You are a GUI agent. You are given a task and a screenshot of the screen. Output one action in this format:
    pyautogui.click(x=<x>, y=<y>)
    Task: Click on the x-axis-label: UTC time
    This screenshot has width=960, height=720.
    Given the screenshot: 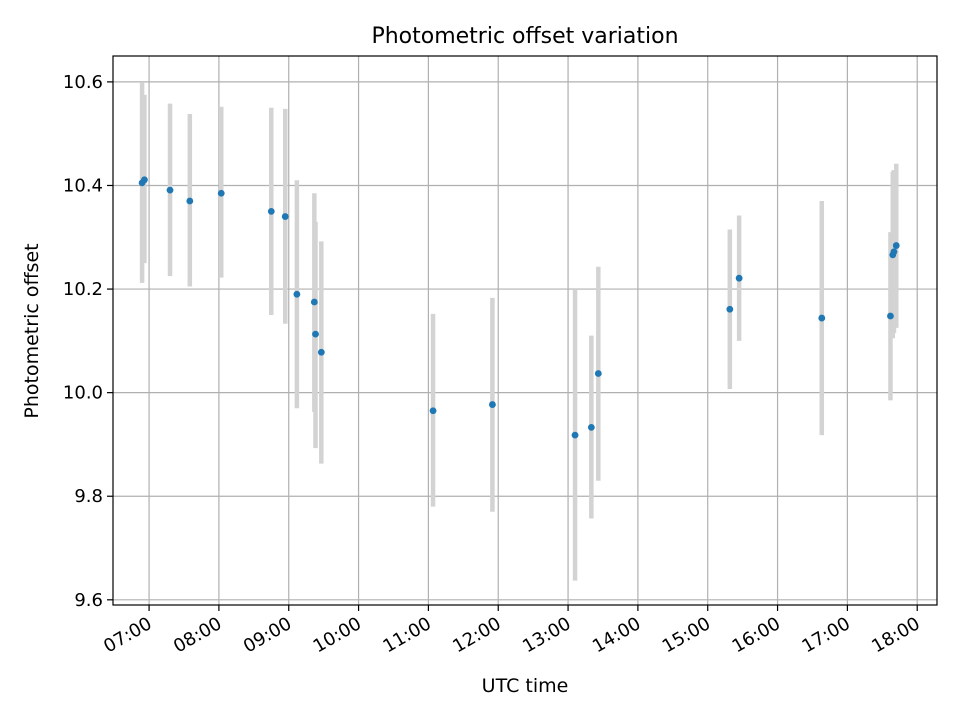 What is the action you would take?
    pyautogui.click(x=525, y=686)
    